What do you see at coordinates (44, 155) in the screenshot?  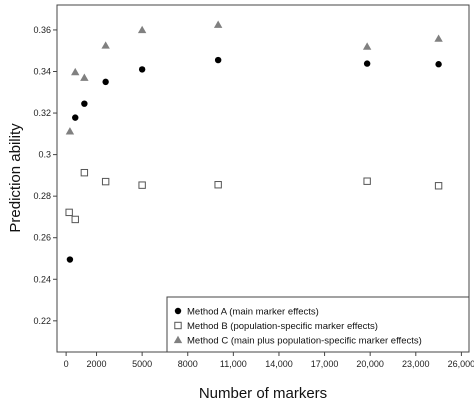 I see `y-tick-label: 0.3` at bounding box center [44, 155].